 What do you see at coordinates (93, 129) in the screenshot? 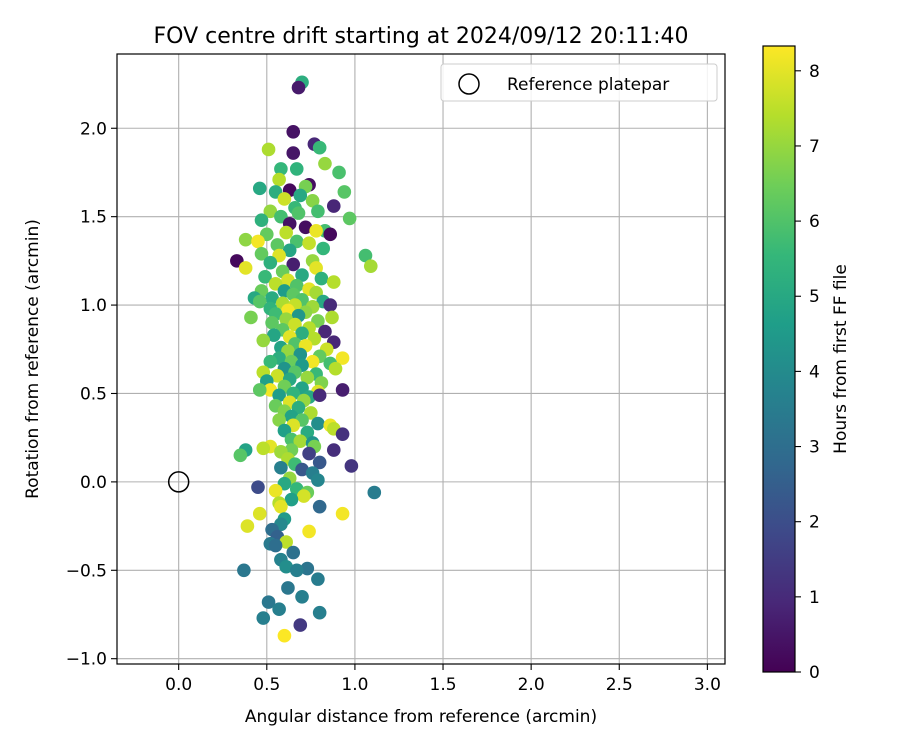
I see `y-tick-label: 2.0` at bounding box center [93, 129].